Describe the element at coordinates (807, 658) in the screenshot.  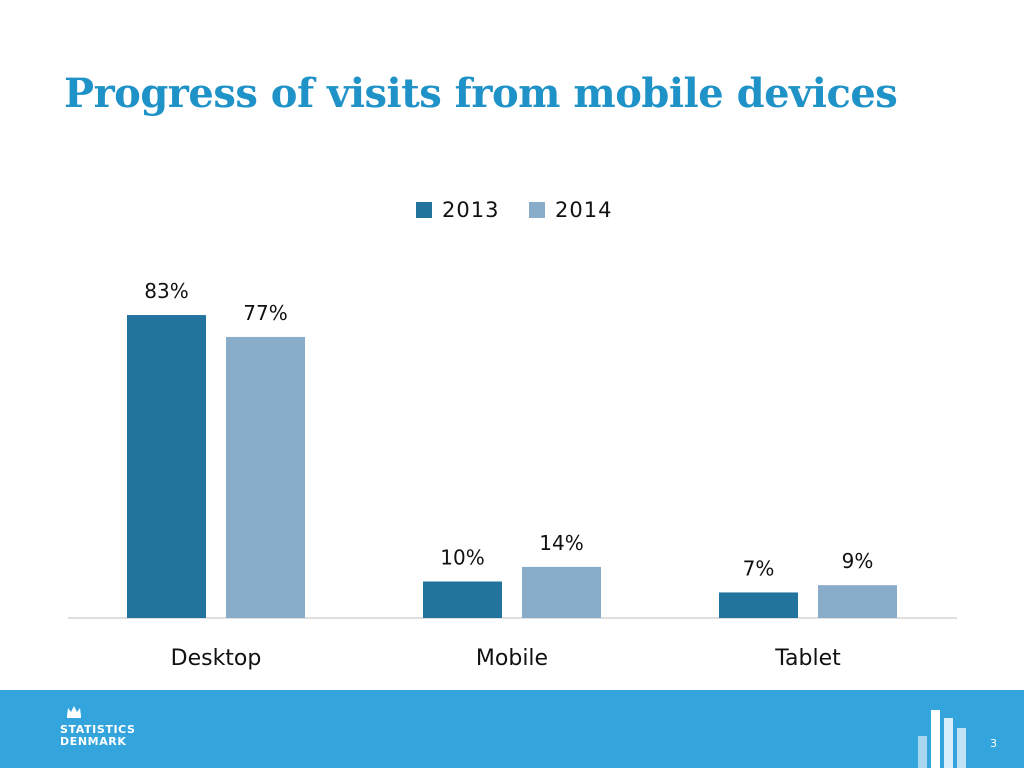
I see `category-label-tablet: Tablet` at that location.